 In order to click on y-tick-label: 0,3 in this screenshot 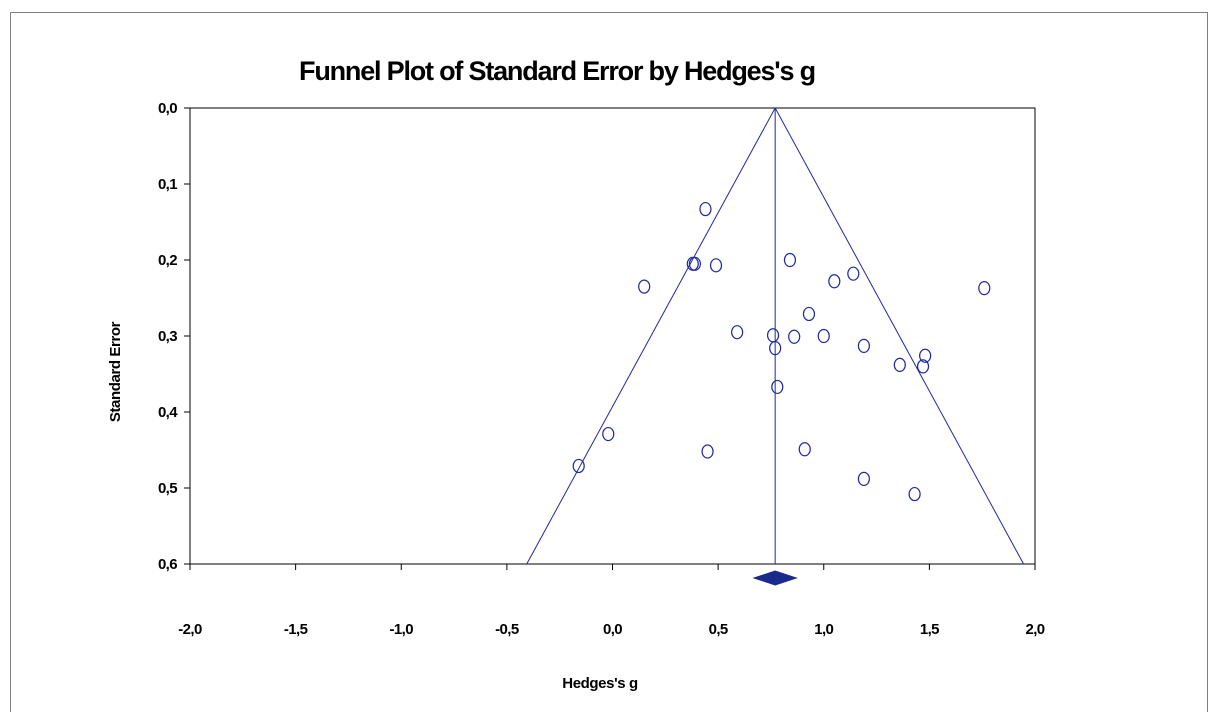, I will do `click(167, 336)`.